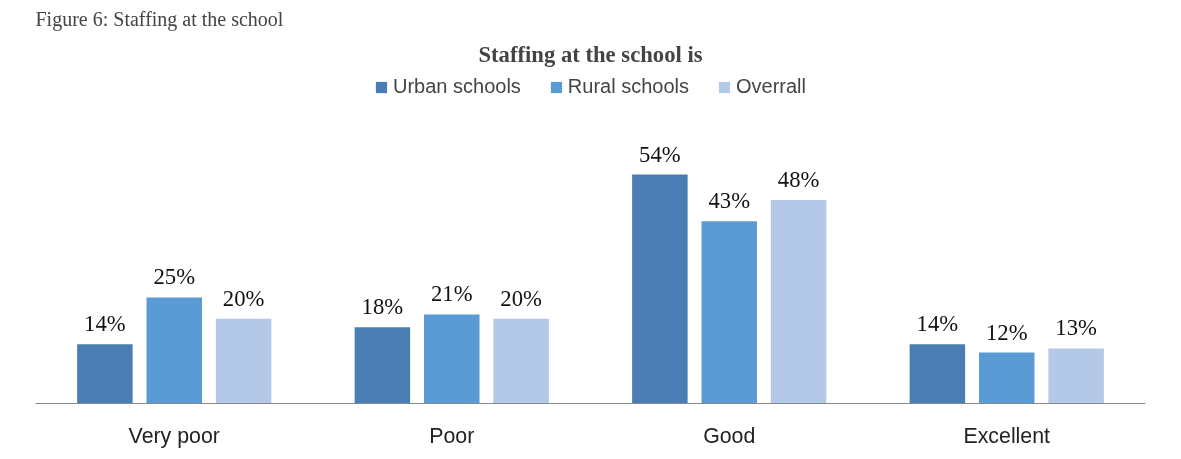 This screenshot has height=459, width=1181. Describe the element at coordinates (174, 277) in the screenshot. I see `data-label: 25%` at that location.